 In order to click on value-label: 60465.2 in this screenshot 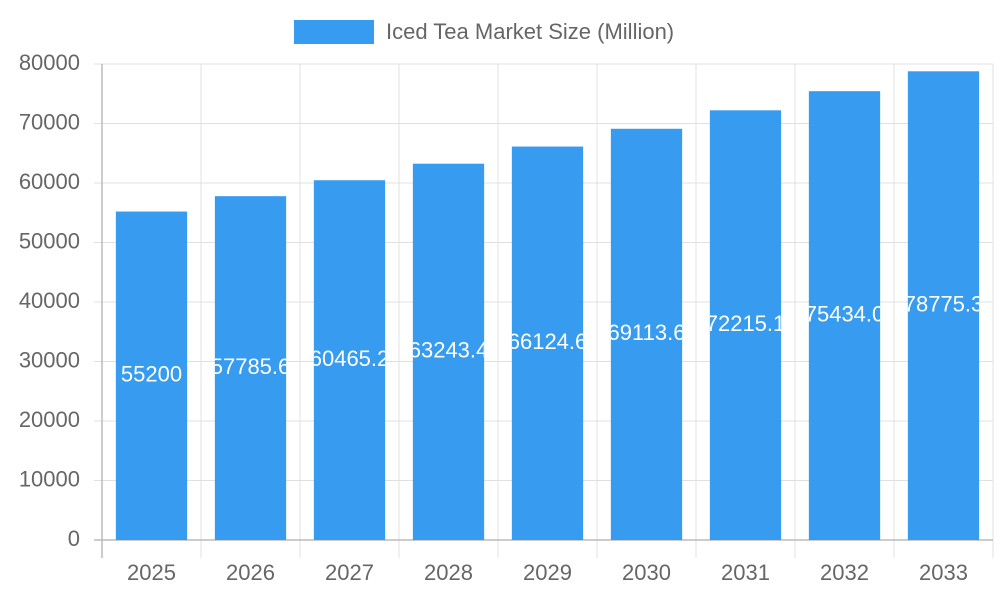, I will do `click(350, 358)`.